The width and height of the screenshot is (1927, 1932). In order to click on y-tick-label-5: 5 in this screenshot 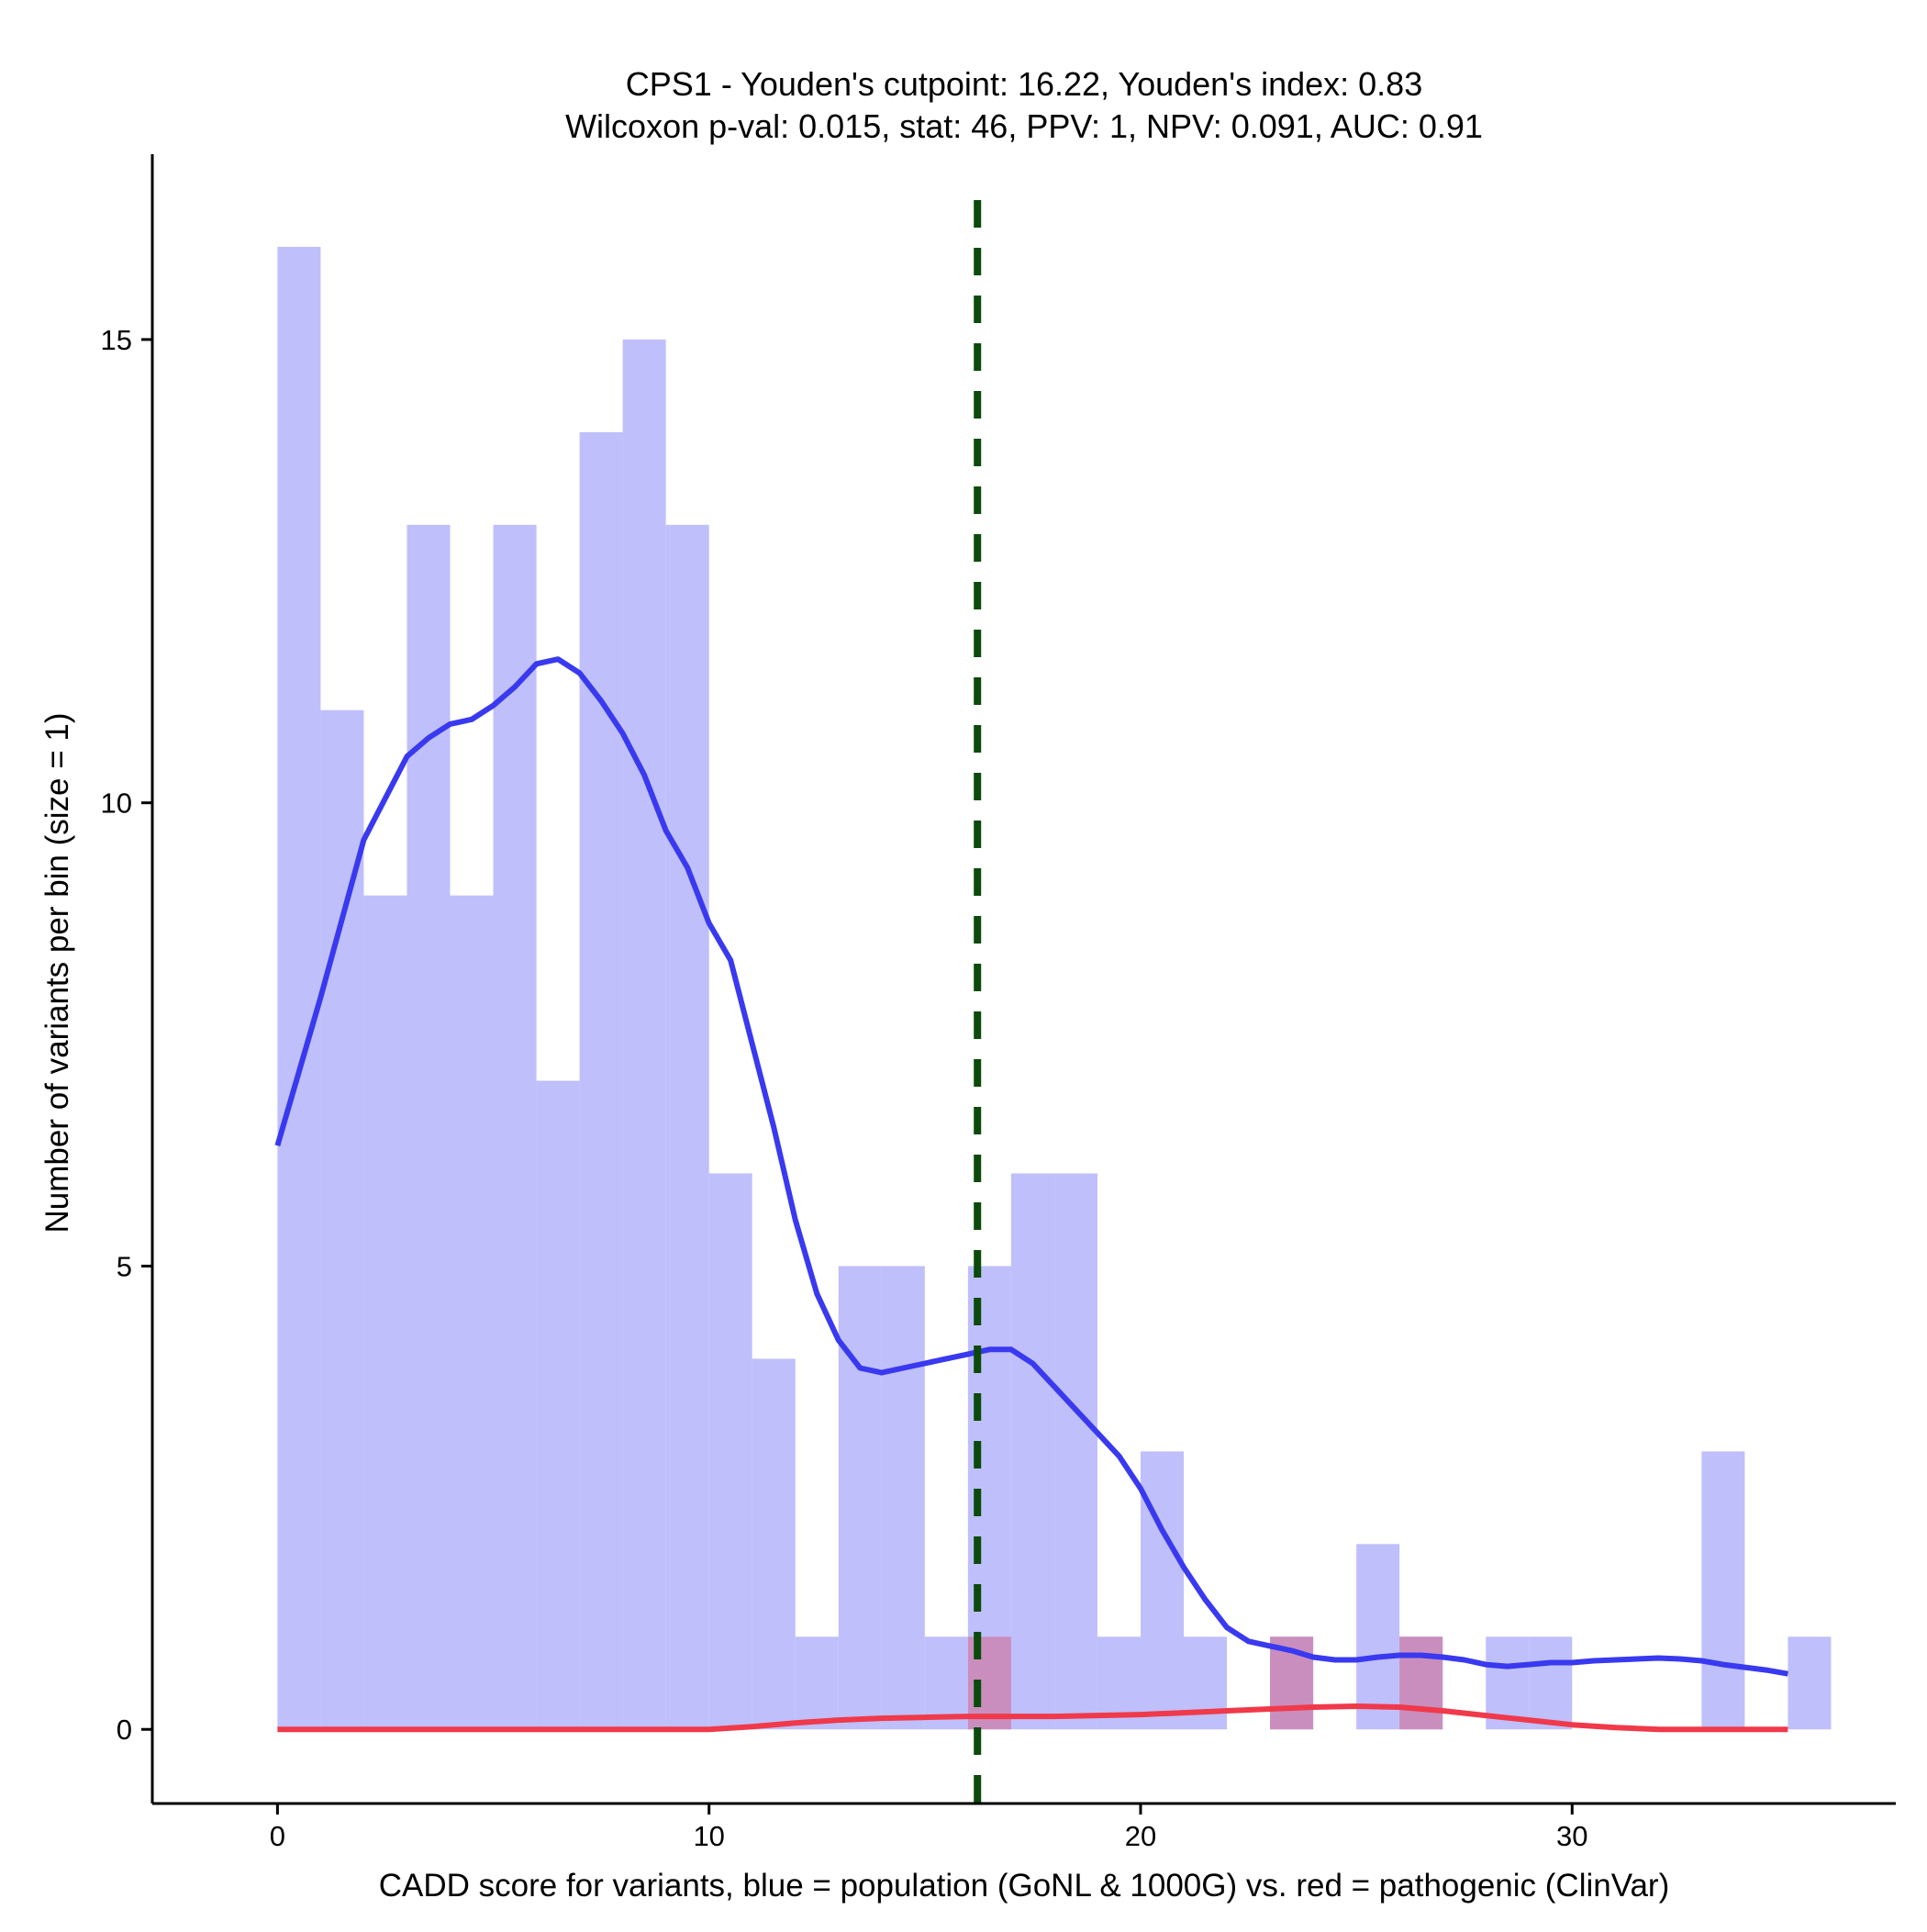, I will do `click(124, 1266)`.